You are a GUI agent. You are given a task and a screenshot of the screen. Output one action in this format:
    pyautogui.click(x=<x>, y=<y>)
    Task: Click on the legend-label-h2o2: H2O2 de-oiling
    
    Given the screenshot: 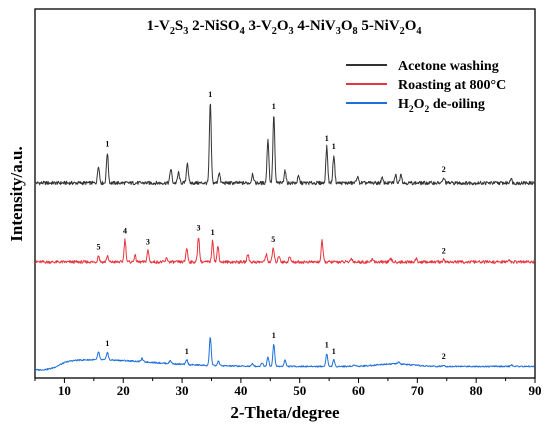 What is the action you would take?
    pyautogui.click(x=441, y=106)
    